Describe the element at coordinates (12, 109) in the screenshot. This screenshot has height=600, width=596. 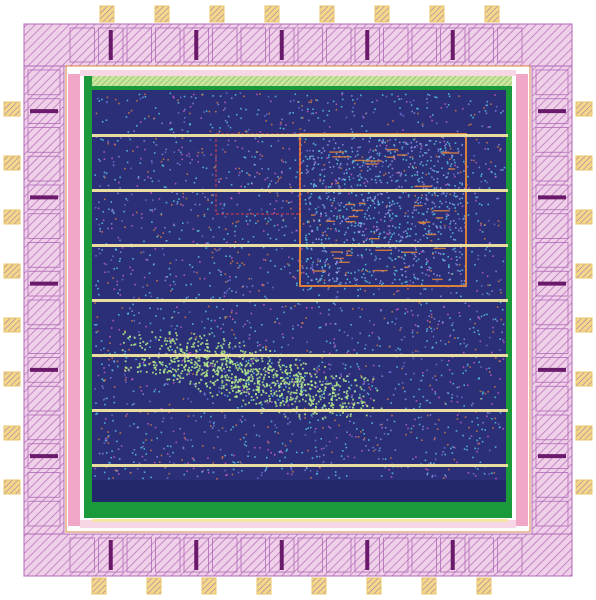
I see `bond-pad-left` at that location.